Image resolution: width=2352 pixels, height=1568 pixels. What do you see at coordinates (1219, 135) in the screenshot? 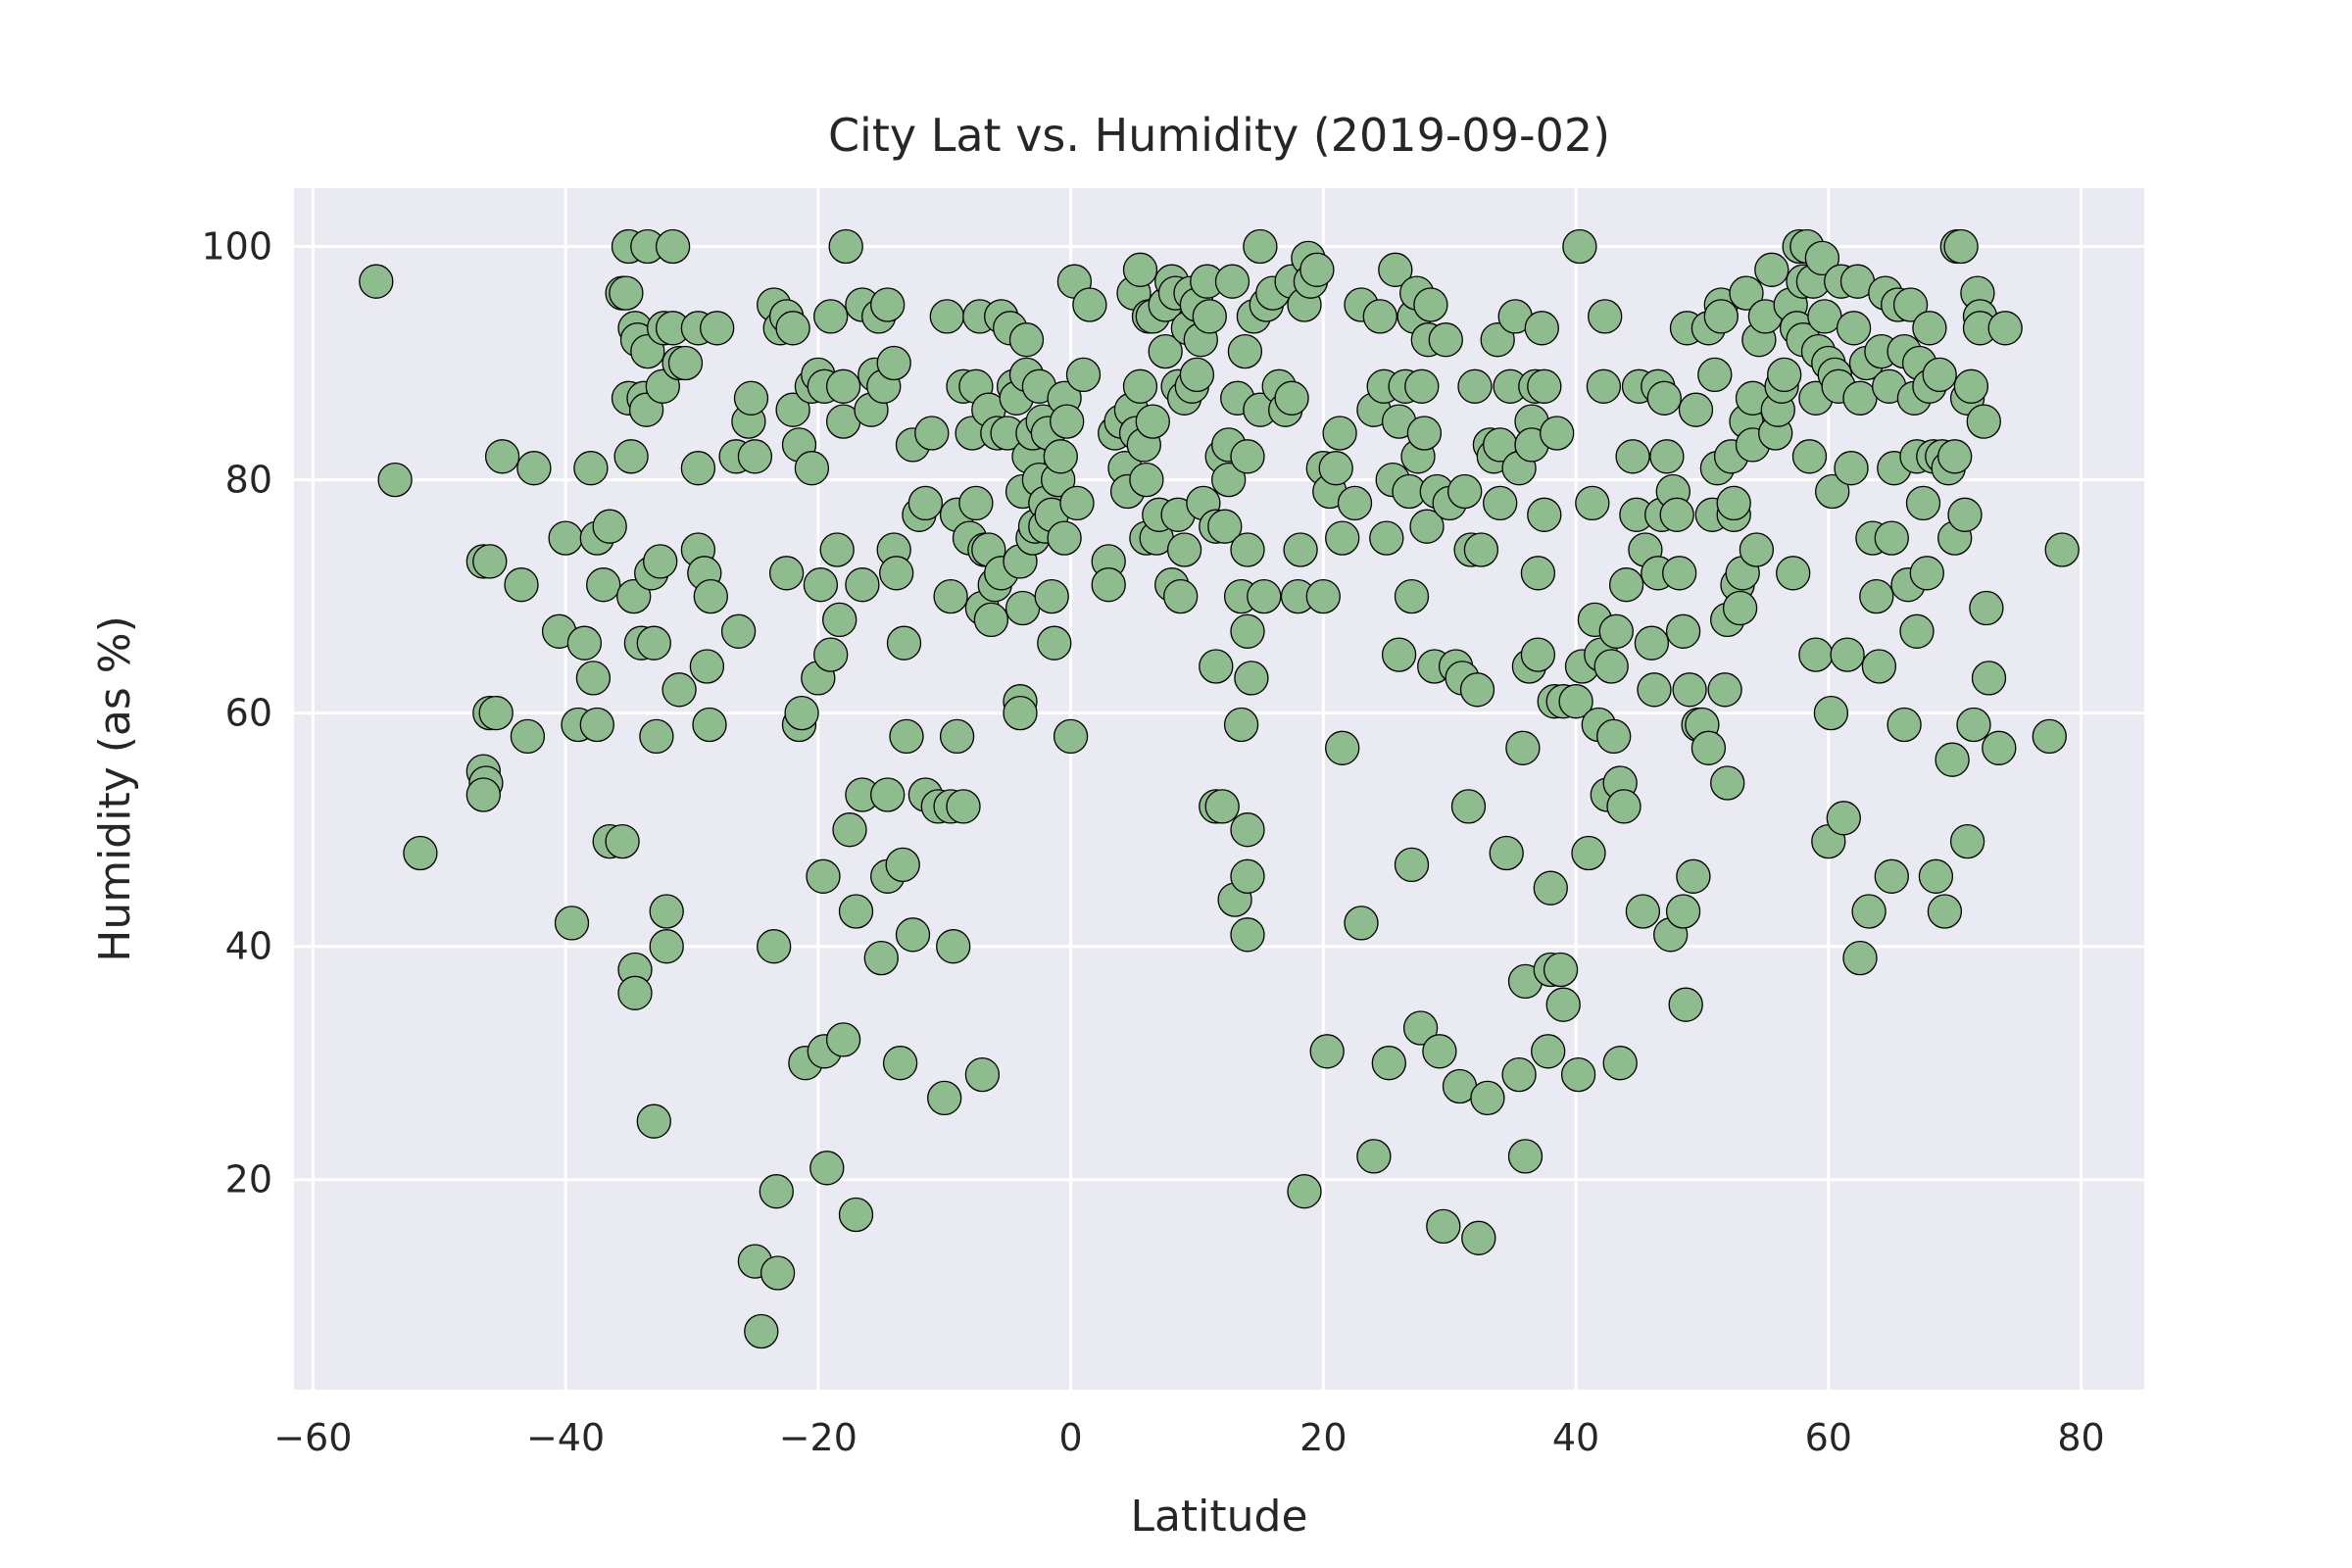
I see `chart-title: City Lat vs. Humidity (2019-09-02)` at bounding box center [1219, 135].